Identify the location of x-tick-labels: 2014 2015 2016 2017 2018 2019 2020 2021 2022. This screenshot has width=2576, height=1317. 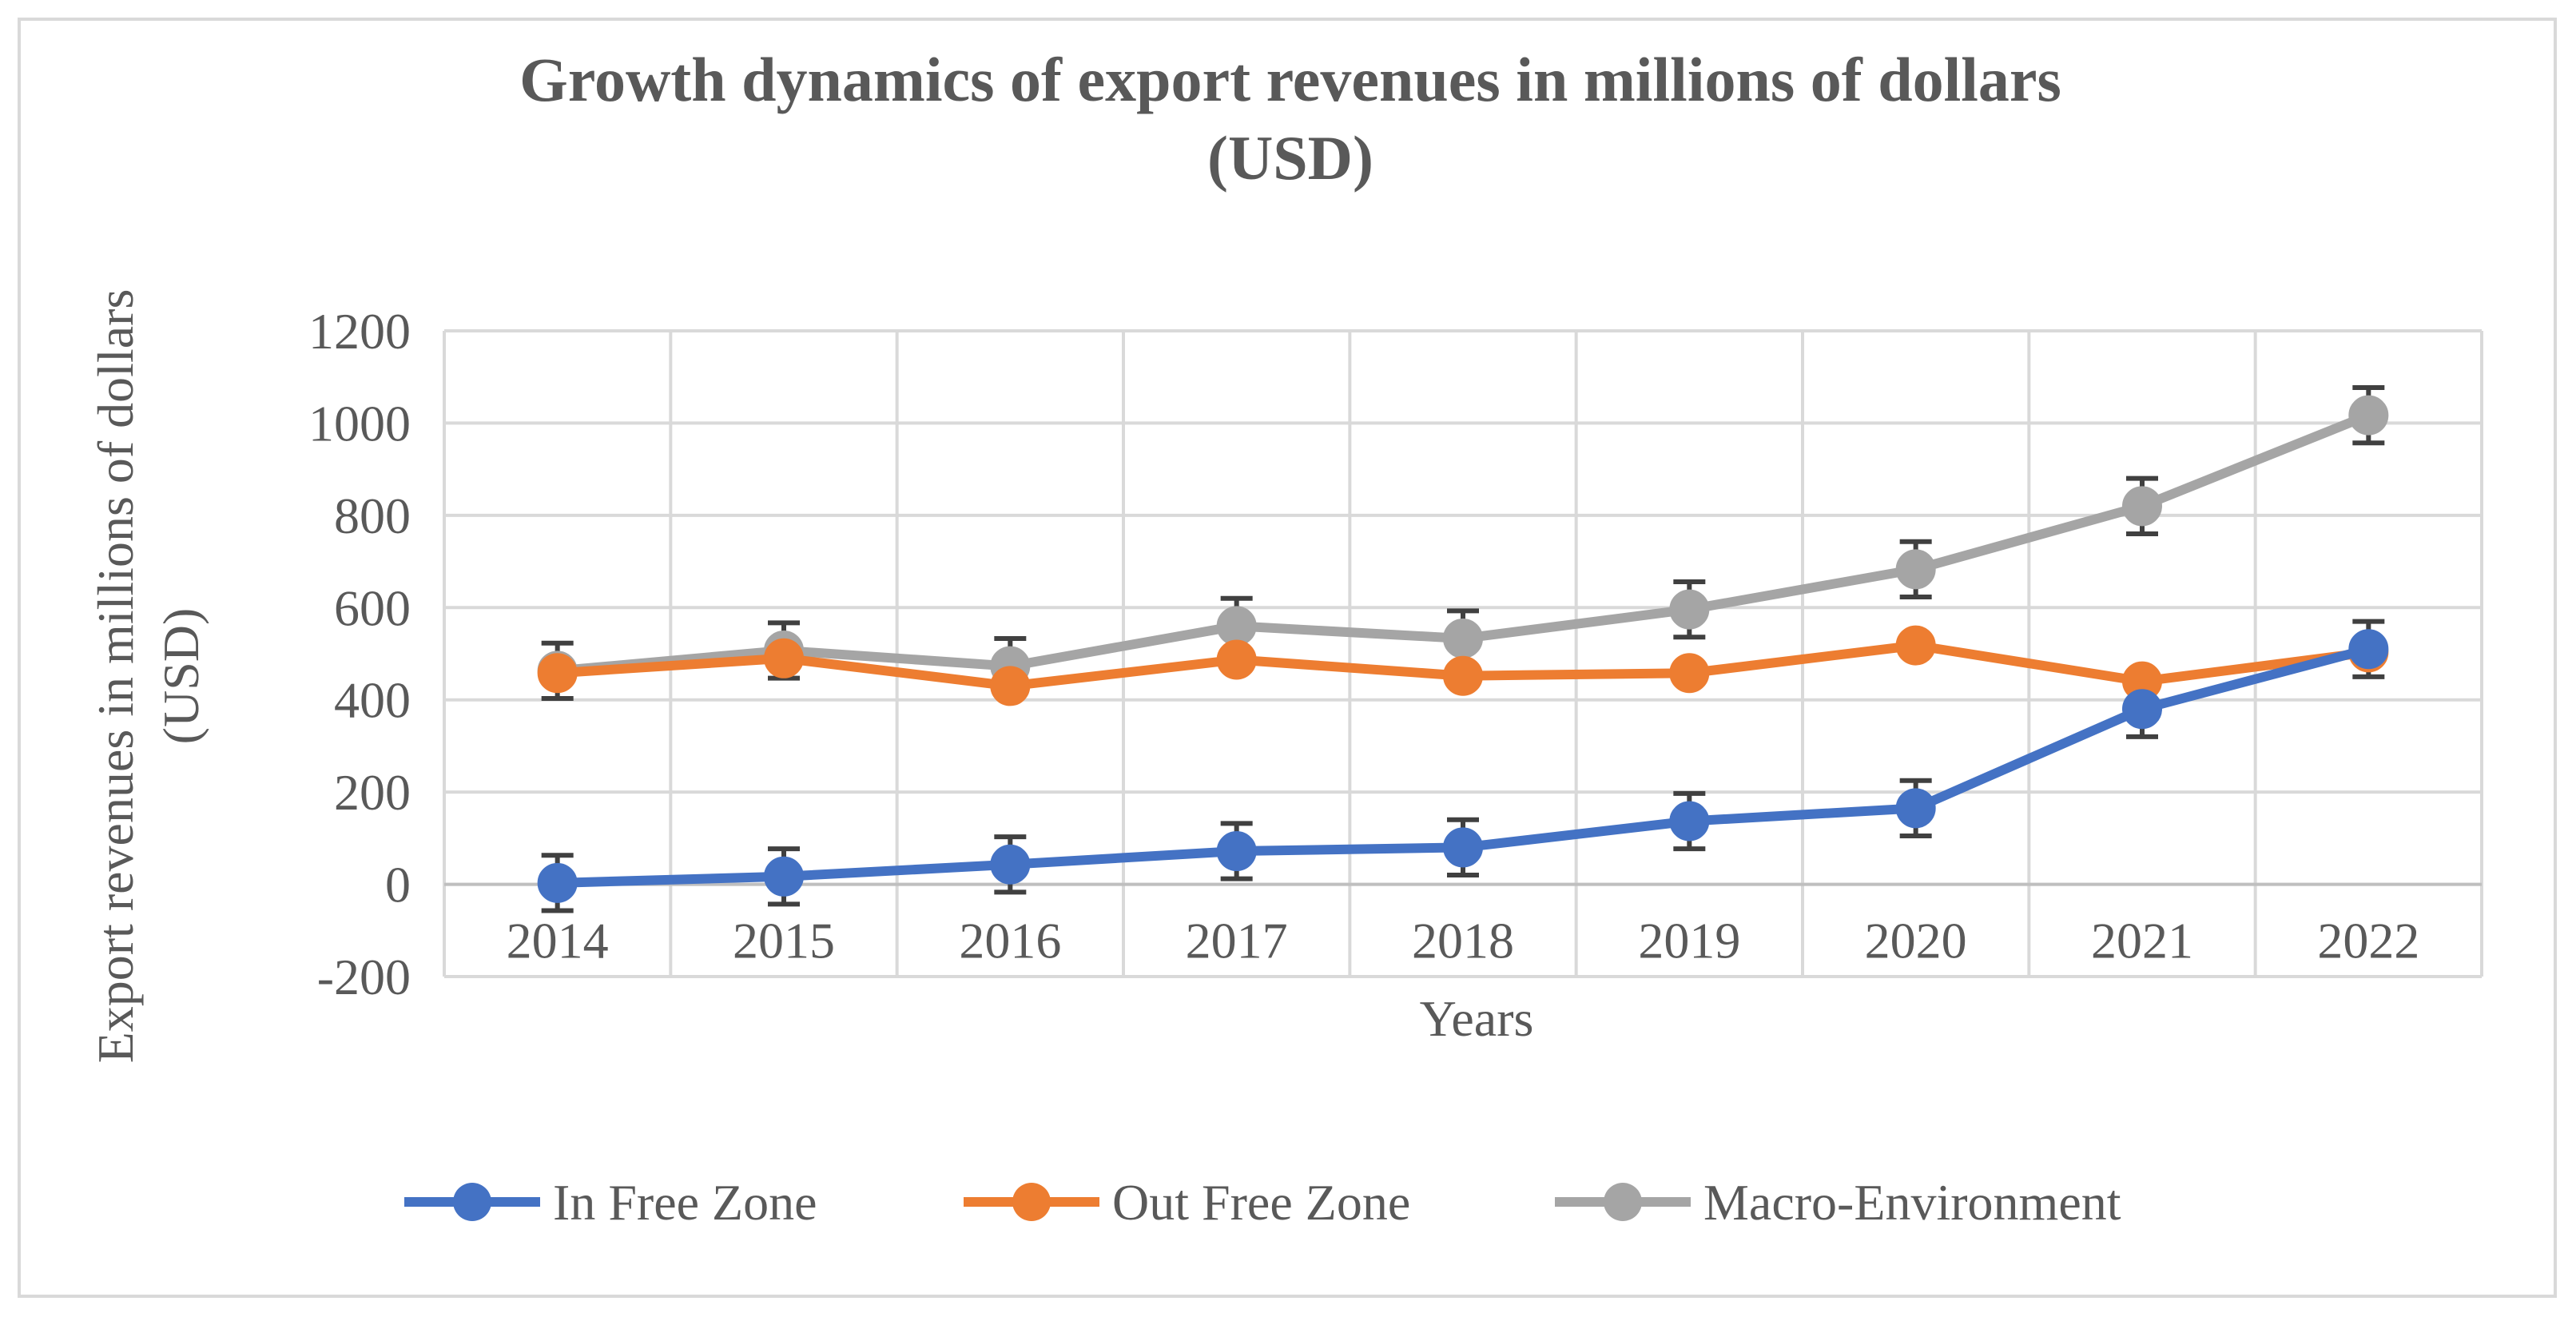
(1463, 941).